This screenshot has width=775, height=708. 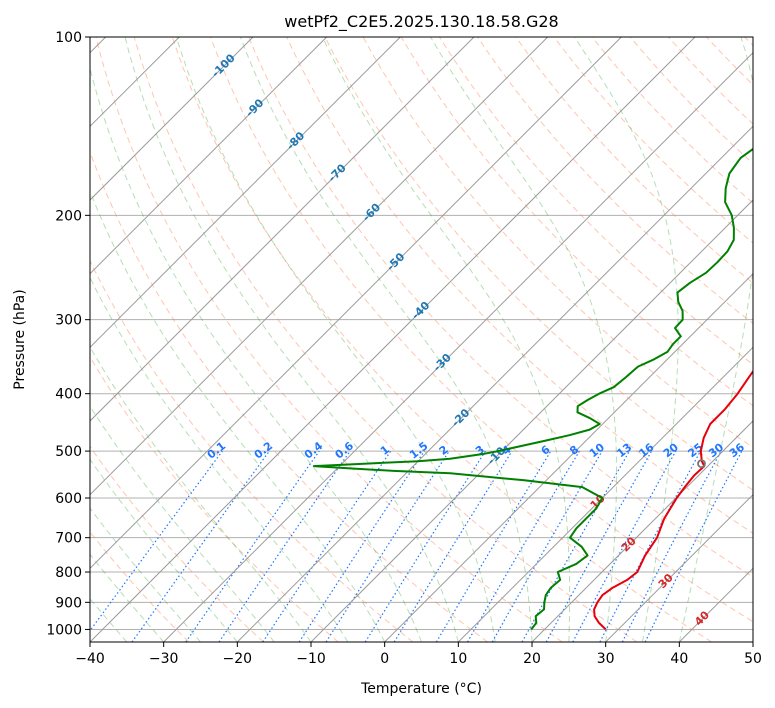 I want to click on x-axis-label: Temperature (°C), so click(x=421, y=689).